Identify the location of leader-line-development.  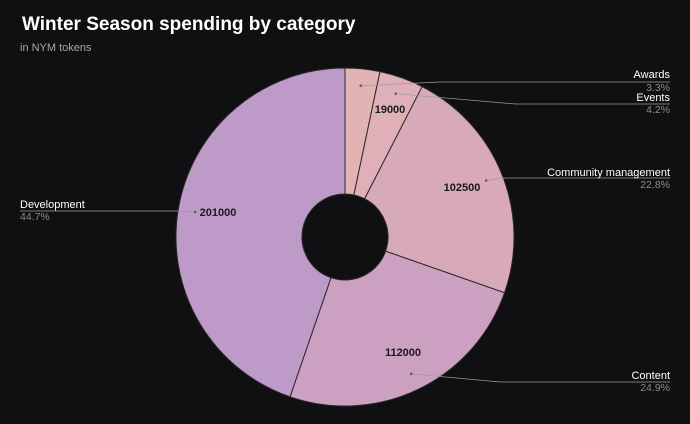
(108, 211).